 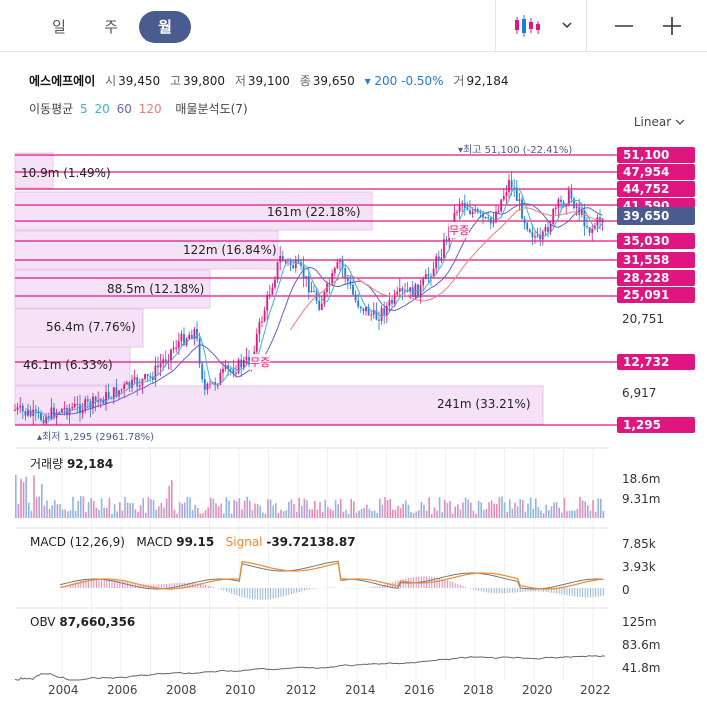 I want to click on low-value: 39,100, so click(x=268, y=81).